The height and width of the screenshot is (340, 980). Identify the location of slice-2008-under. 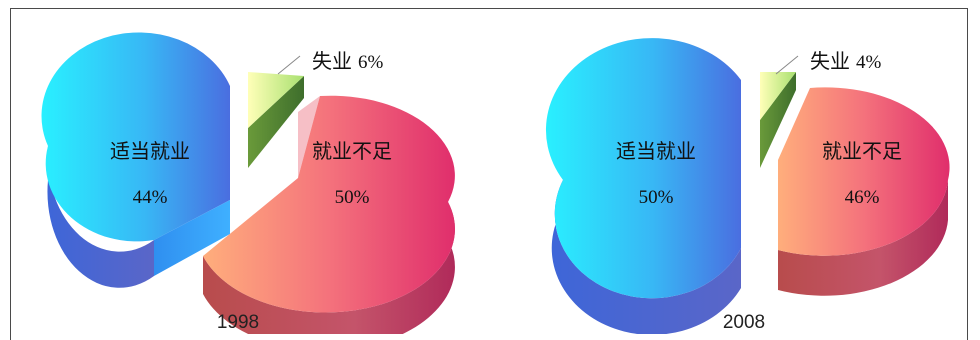
(864, 171).